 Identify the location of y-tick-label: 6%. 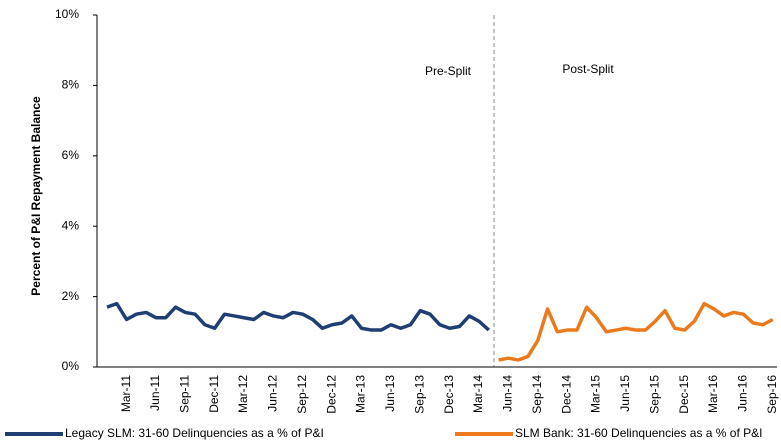
(71, 155).